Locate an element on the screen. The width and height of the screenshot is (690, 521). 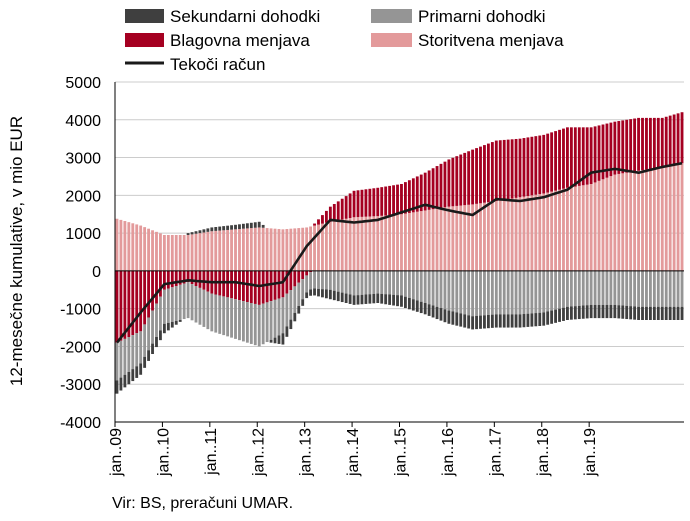
x-tick-label: jan..17 is located at coordinates (495, 452).